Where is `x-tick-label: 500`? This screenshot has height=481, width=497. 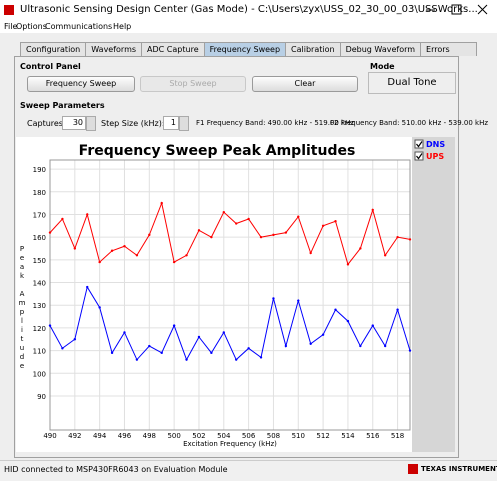
x-tick-label: 500 is located at coordinates (173, 436).